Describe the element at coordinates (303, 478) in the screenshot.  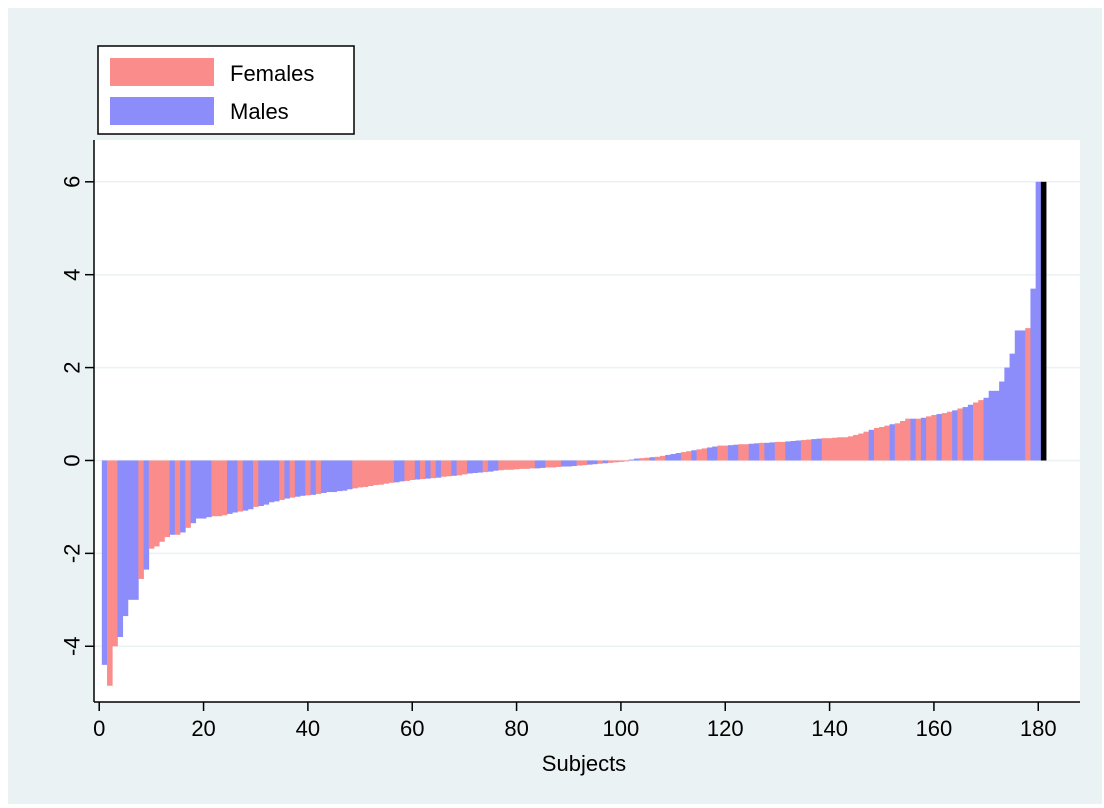
I see `bar-39-male` at that location.